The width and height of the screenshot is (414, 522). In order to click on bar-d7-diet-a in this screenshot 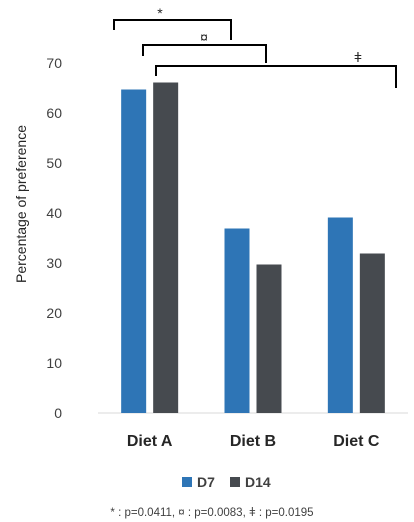, I will do `click(134, 251)`.